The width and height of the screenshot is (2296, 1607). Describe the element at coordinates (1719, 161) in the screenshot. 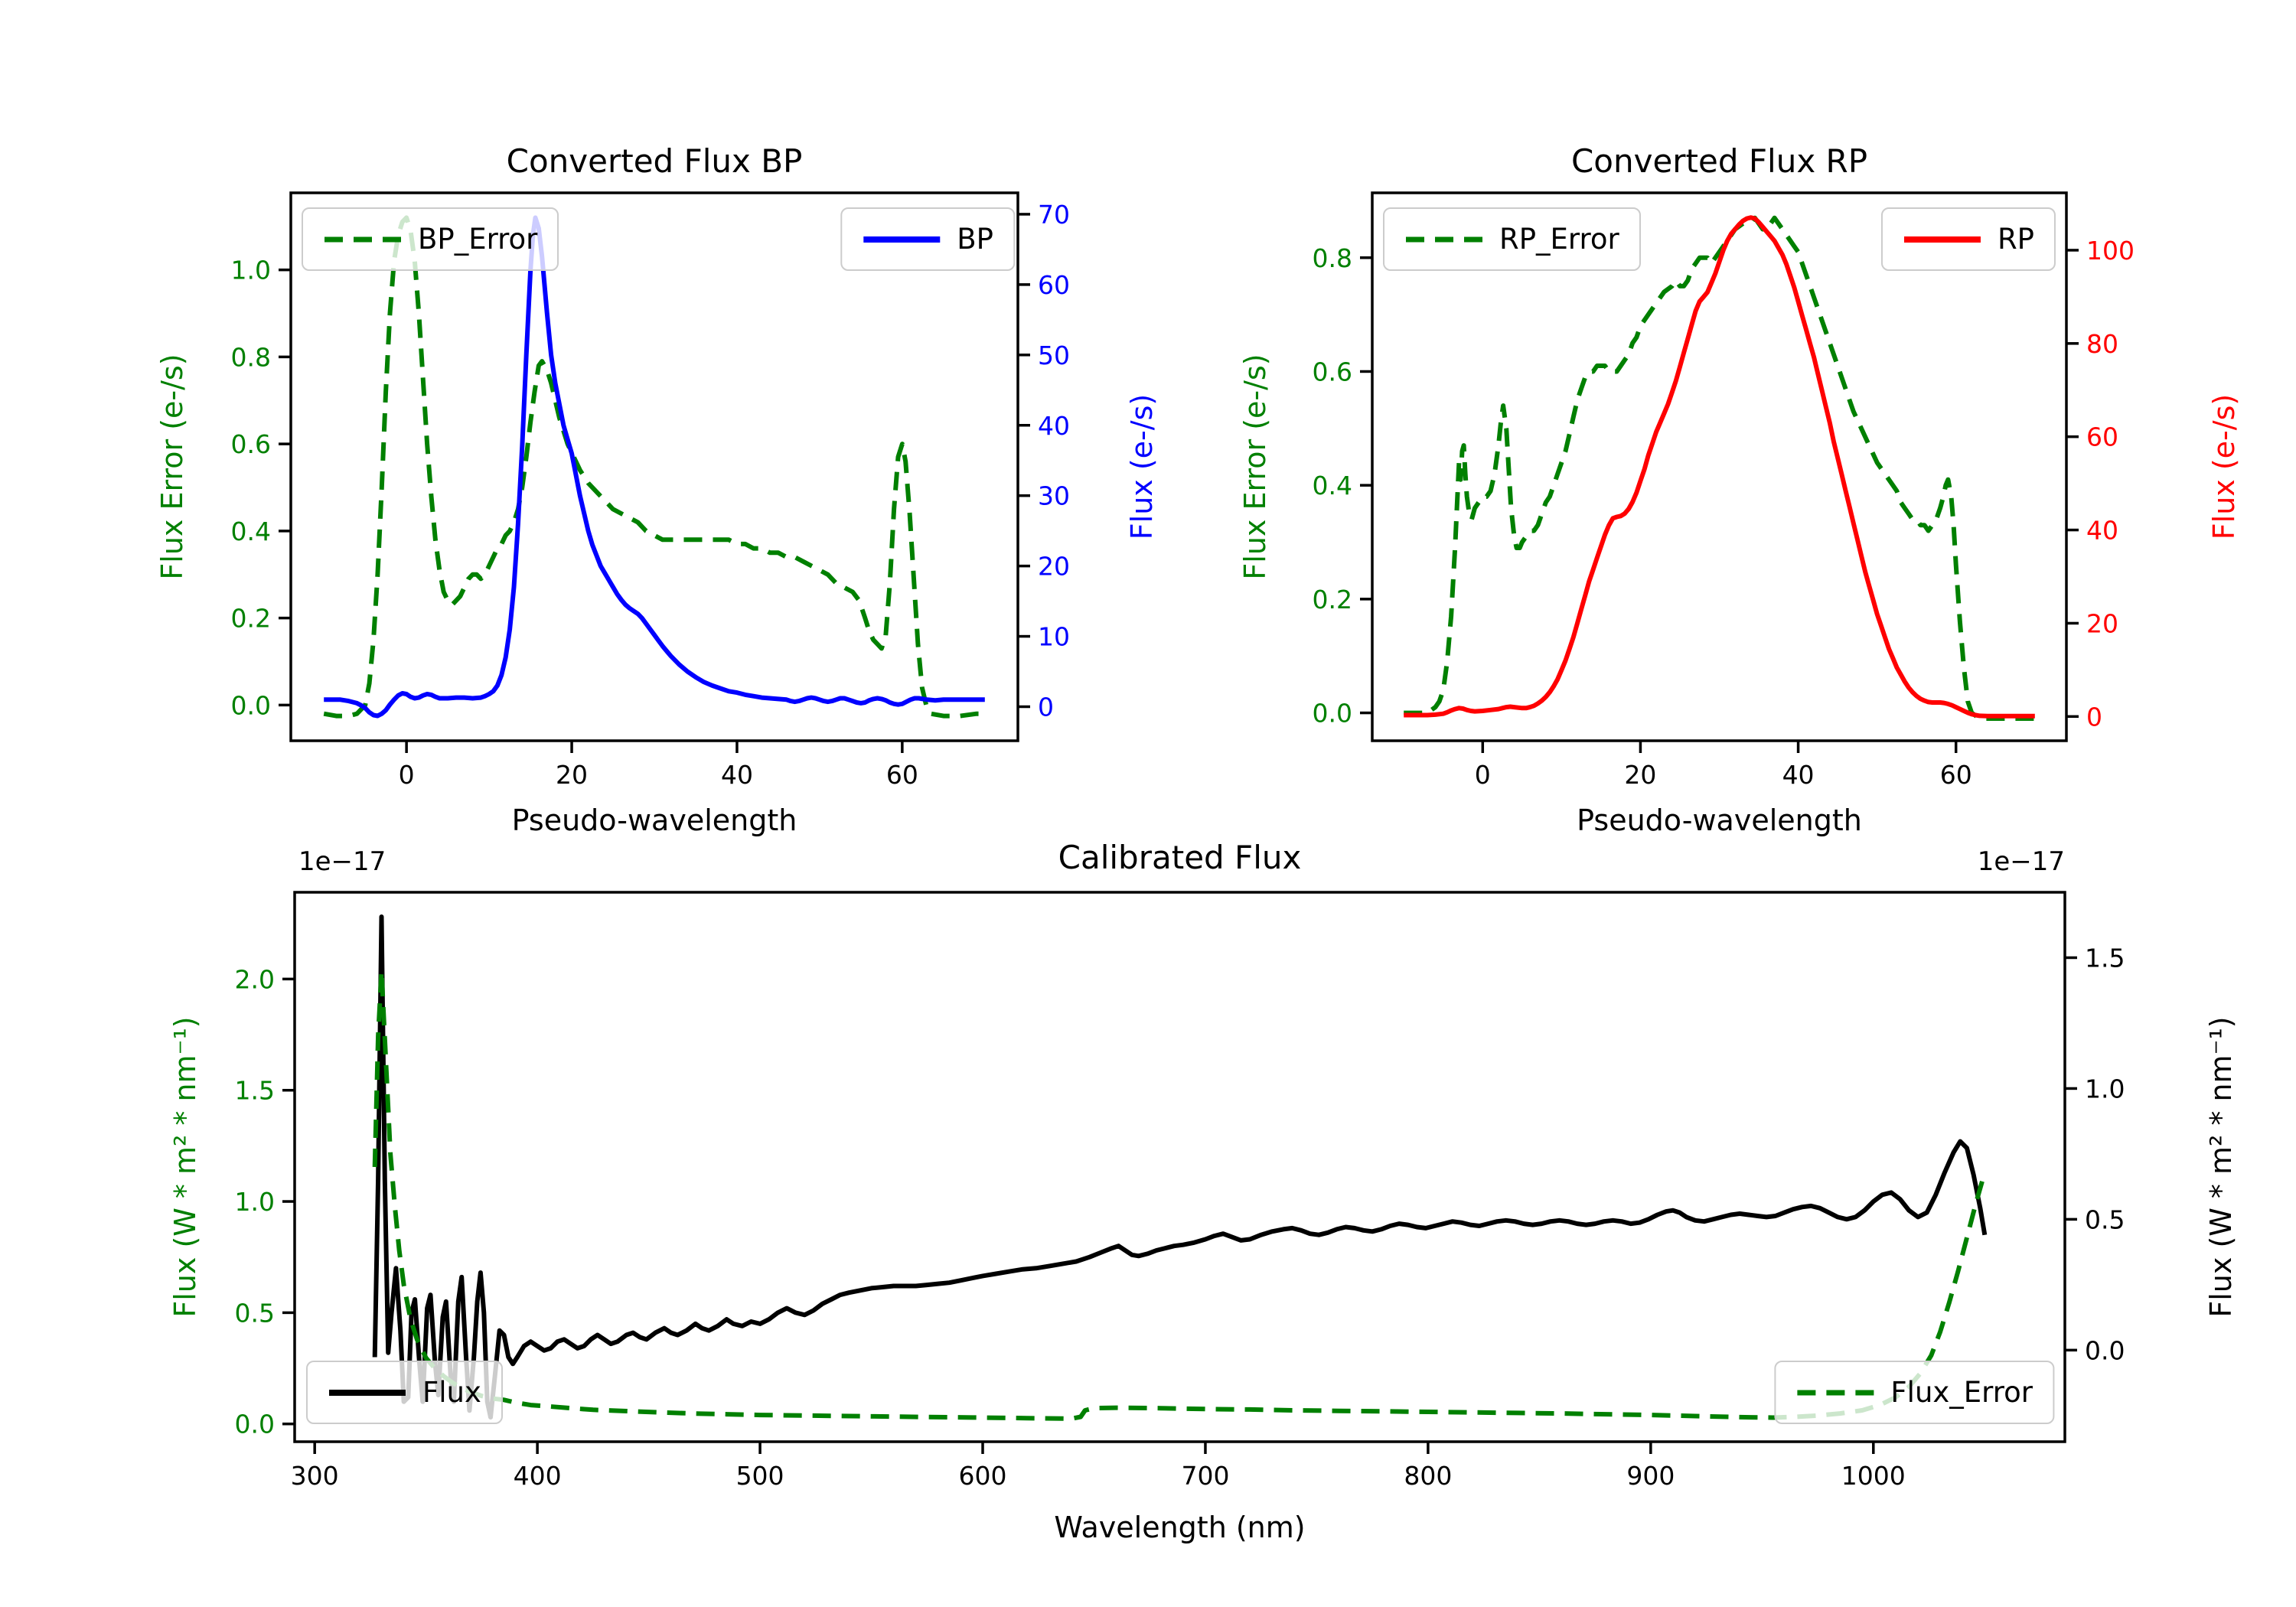

I see `subplot-rp-title: Converted Flux RP` at that location.